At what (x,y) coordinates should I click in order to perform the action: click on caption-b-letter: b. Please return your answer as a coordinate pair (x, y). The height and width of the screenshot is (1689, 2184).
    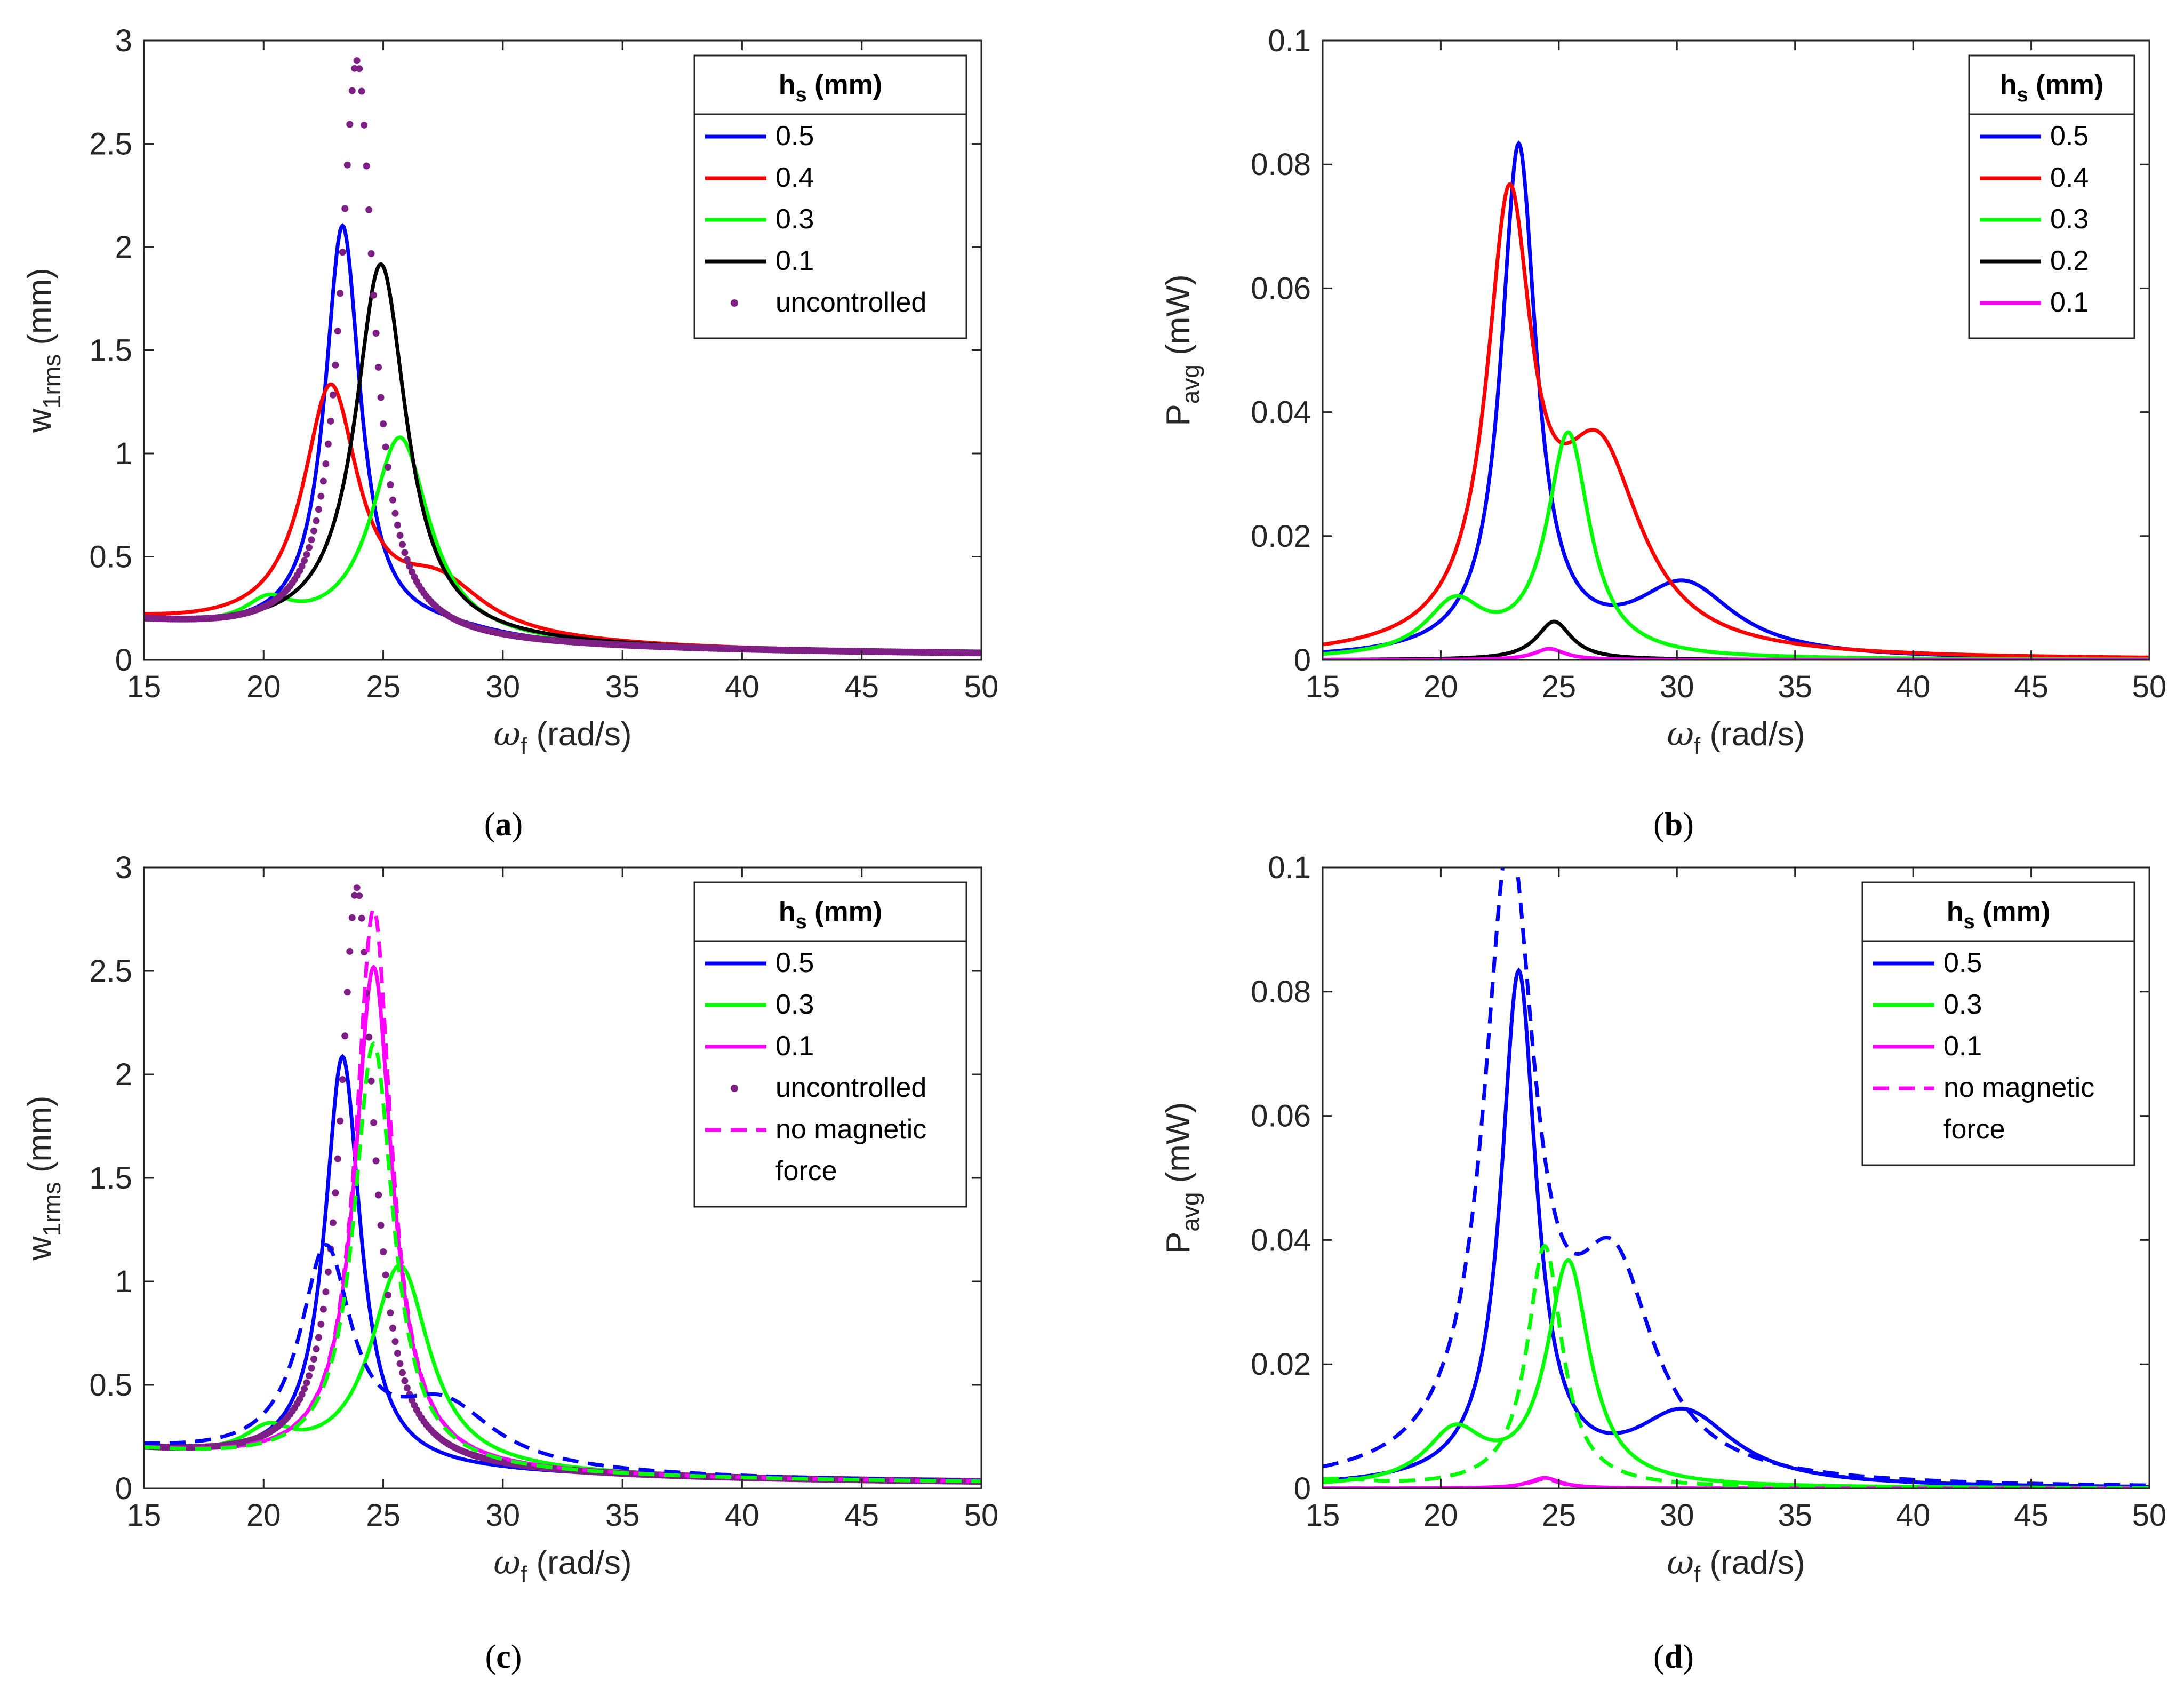
    Looking at the image, I should click on (1674, 825).